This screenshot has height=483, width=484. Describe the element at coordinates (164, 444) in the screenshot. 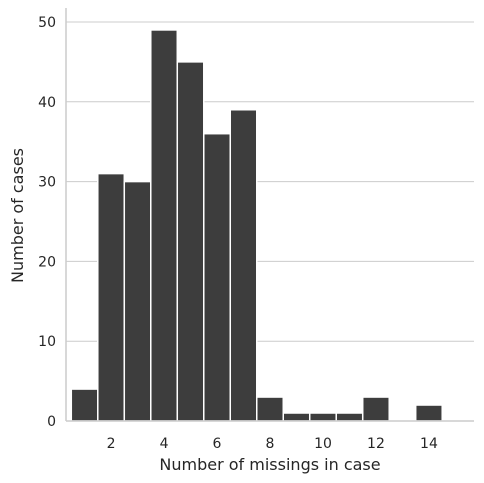

I see `x-tick-label: 4` at that location.